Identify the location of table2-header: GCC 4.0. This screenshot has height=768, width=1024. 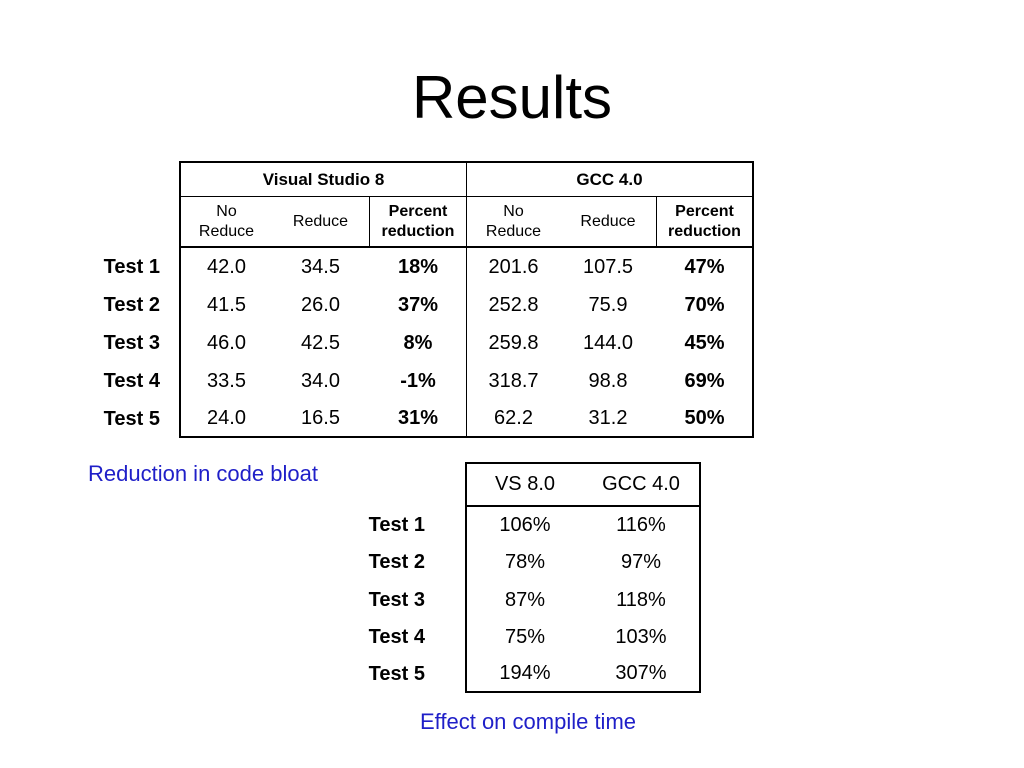
(641, 484).